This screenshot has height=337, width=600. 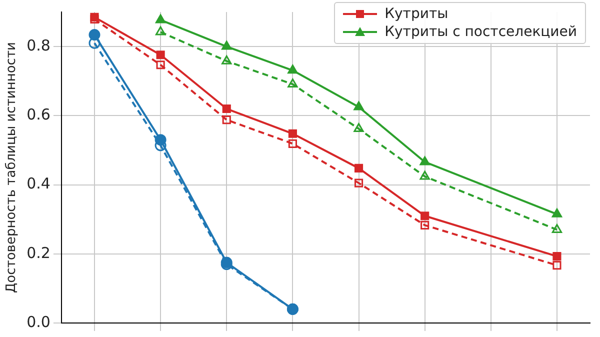 What do you see at coordinates (480, 32) in the screenshot?
I see `legend-label: Кутриты с постселекцией` at bounding box center [480, 32].